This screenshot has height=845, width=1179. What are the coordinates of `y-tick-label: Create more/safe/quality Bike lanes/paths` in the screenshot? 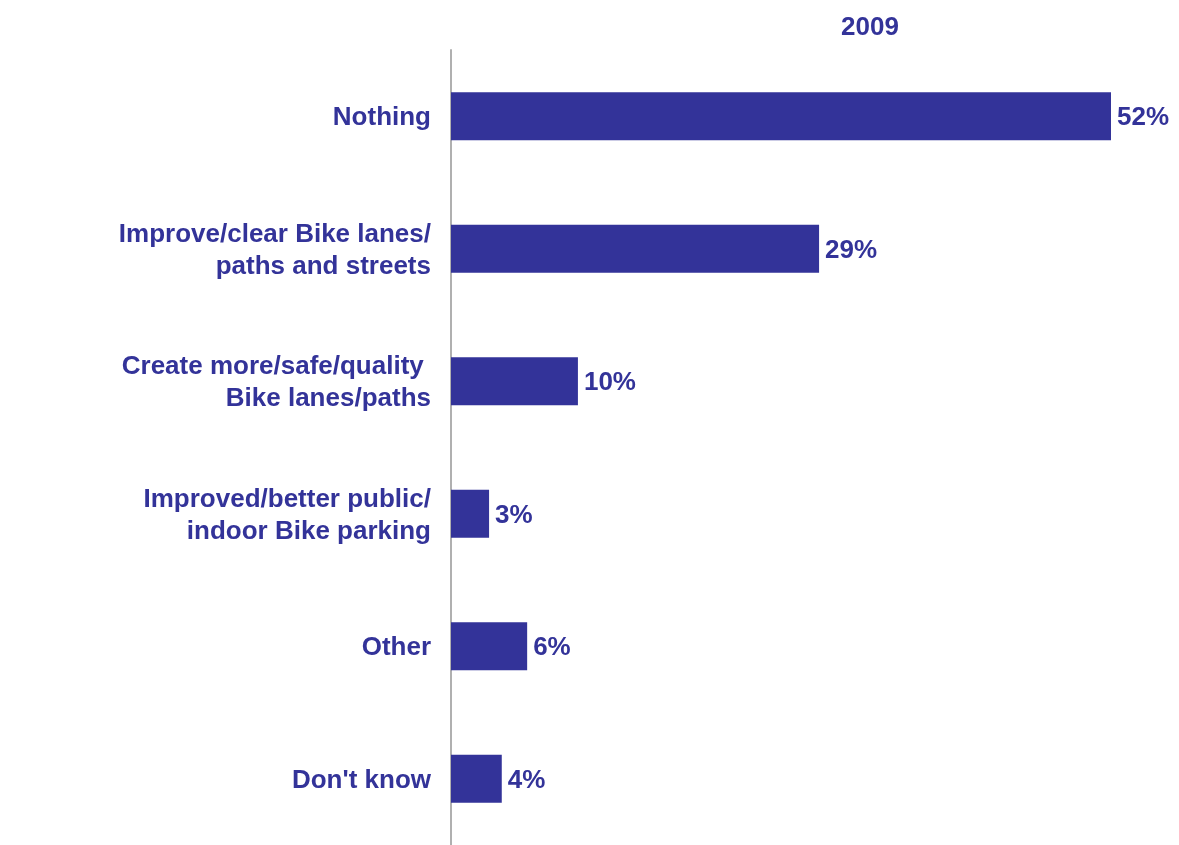 It's located at (276, 381).